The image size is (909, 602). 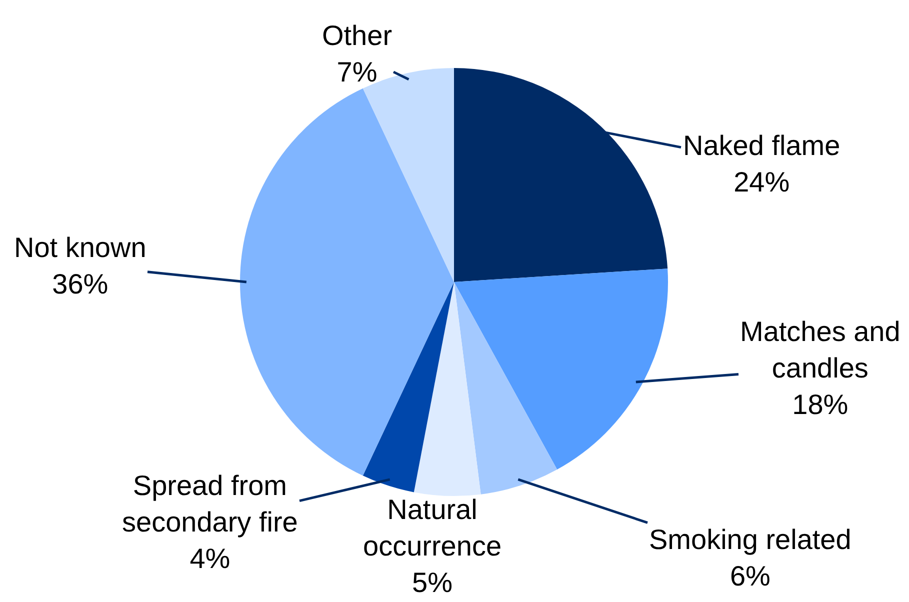 What do you see at coordinates (820, 350) in the screenshot?
I see `slice-label: Matches and candles` at bounding box center [820, 350].